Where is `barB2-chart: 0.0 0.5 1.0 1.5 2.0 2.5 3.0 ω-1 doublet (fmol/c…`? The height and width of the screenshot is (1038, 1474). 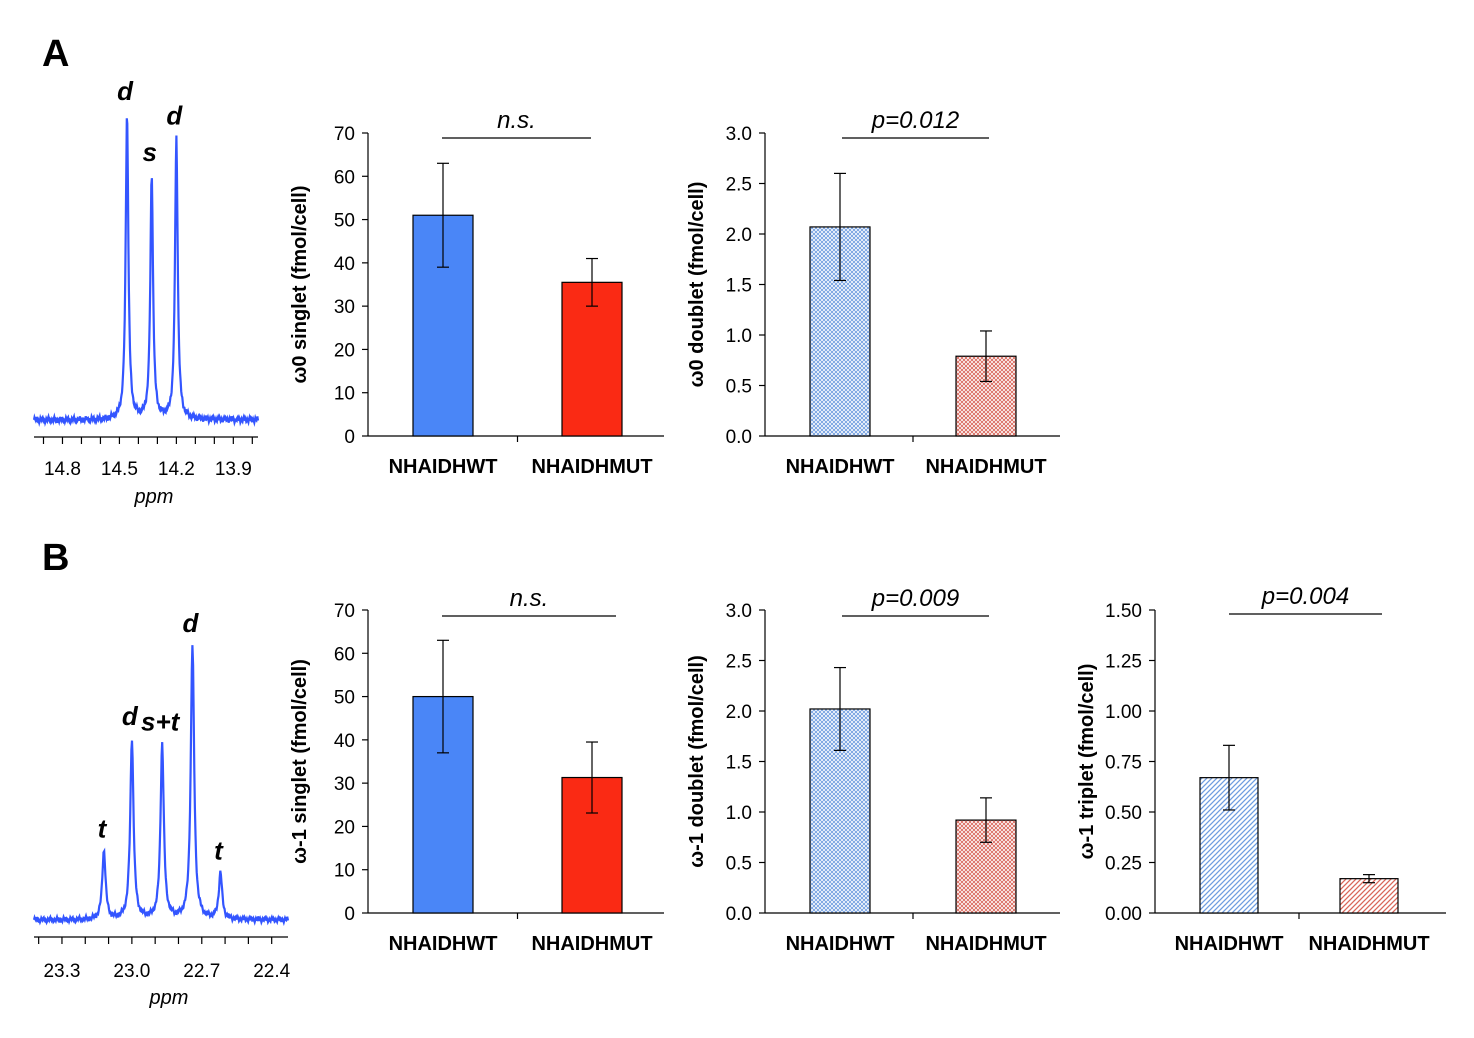 barB2-chart: 0.0 0.5 1.0 1.5 2.0 2.5 3.0 ω-1 doublet (fmol/c… is located at coordinates (873, 770).